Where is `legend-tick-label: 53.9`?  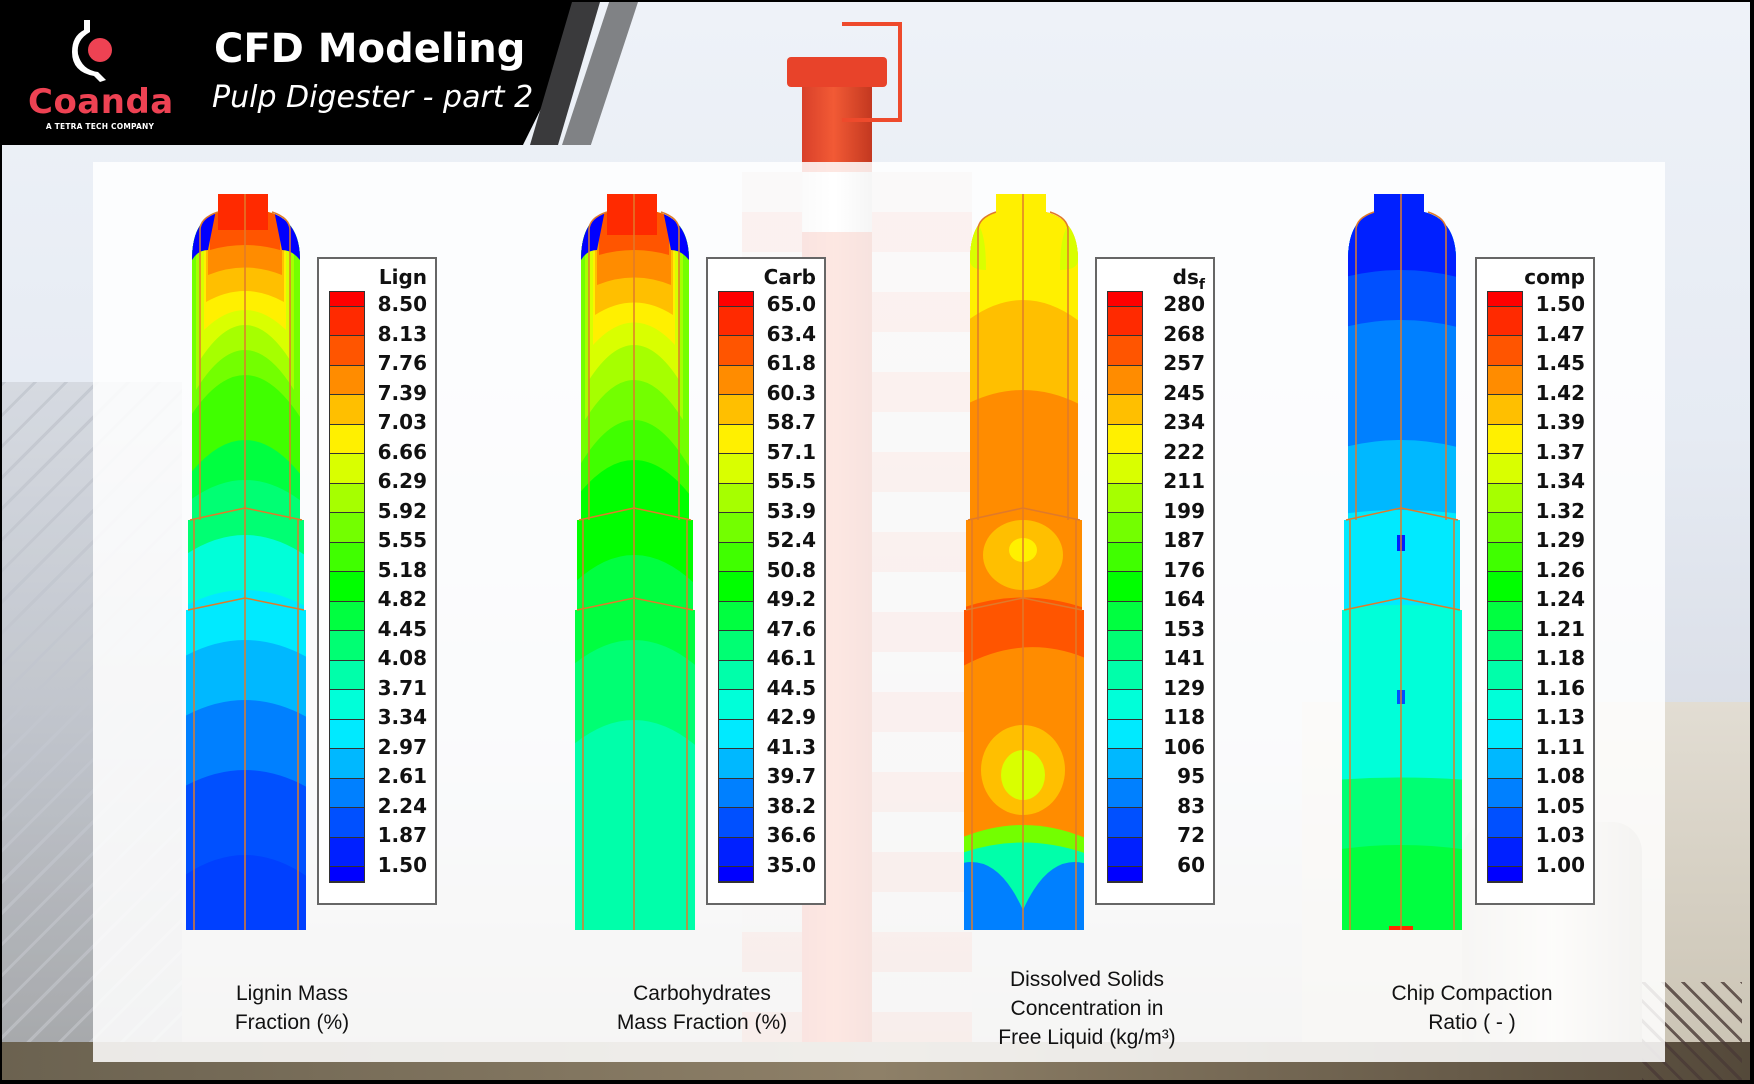 legend-tick-label: 53.9 is located at coordinates (791, 510).